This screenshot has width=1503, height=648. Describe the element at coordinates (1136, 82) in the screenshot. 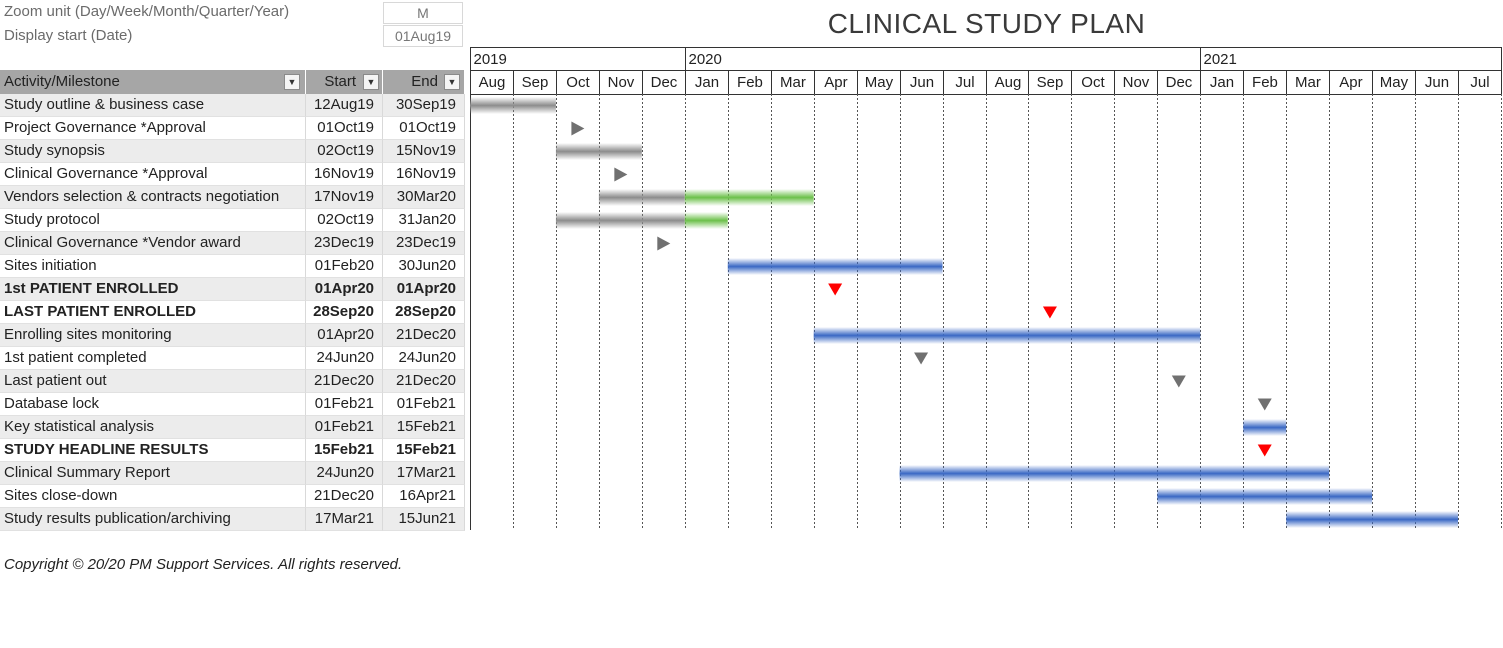

I see `month-label: Nov` at that location.